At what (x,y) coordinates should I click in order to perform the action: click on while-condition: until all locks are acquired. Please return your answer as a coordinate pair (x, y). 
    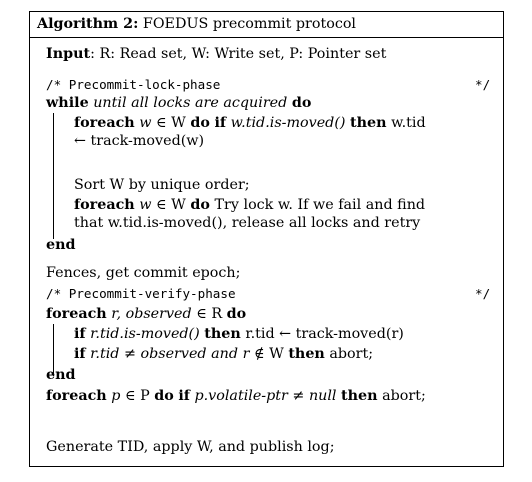
    Looking at the image, I should click on (190, 103).